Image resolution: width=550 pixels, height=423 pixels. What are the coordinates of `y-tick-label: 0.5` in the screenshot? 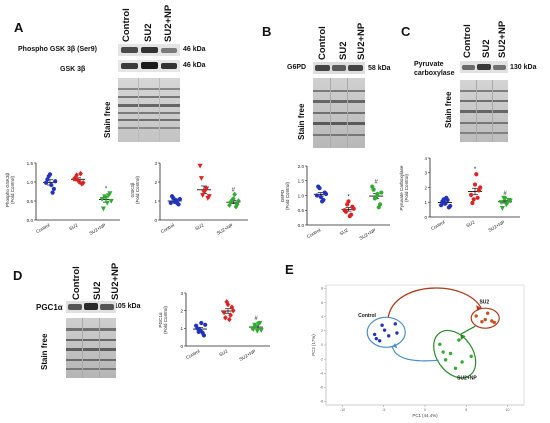 It's located at (301, 210).